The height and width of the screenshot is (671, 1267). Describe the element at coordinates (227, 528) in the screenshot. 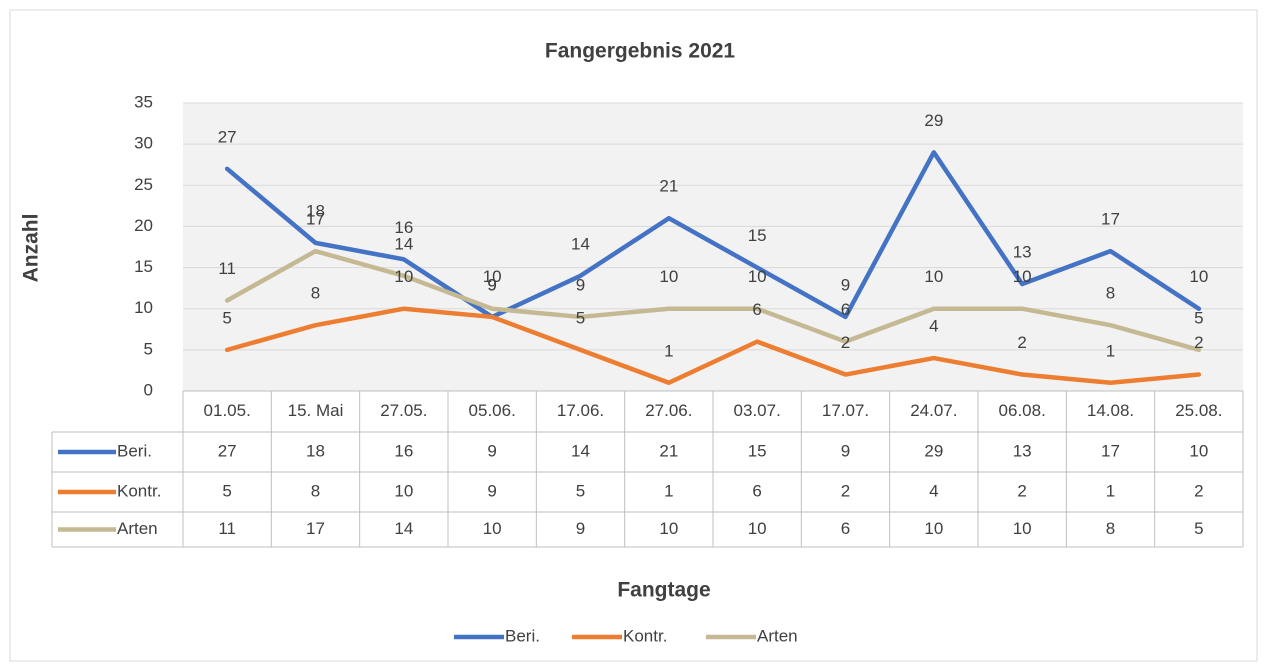

I see `table-value: 11` at that location.